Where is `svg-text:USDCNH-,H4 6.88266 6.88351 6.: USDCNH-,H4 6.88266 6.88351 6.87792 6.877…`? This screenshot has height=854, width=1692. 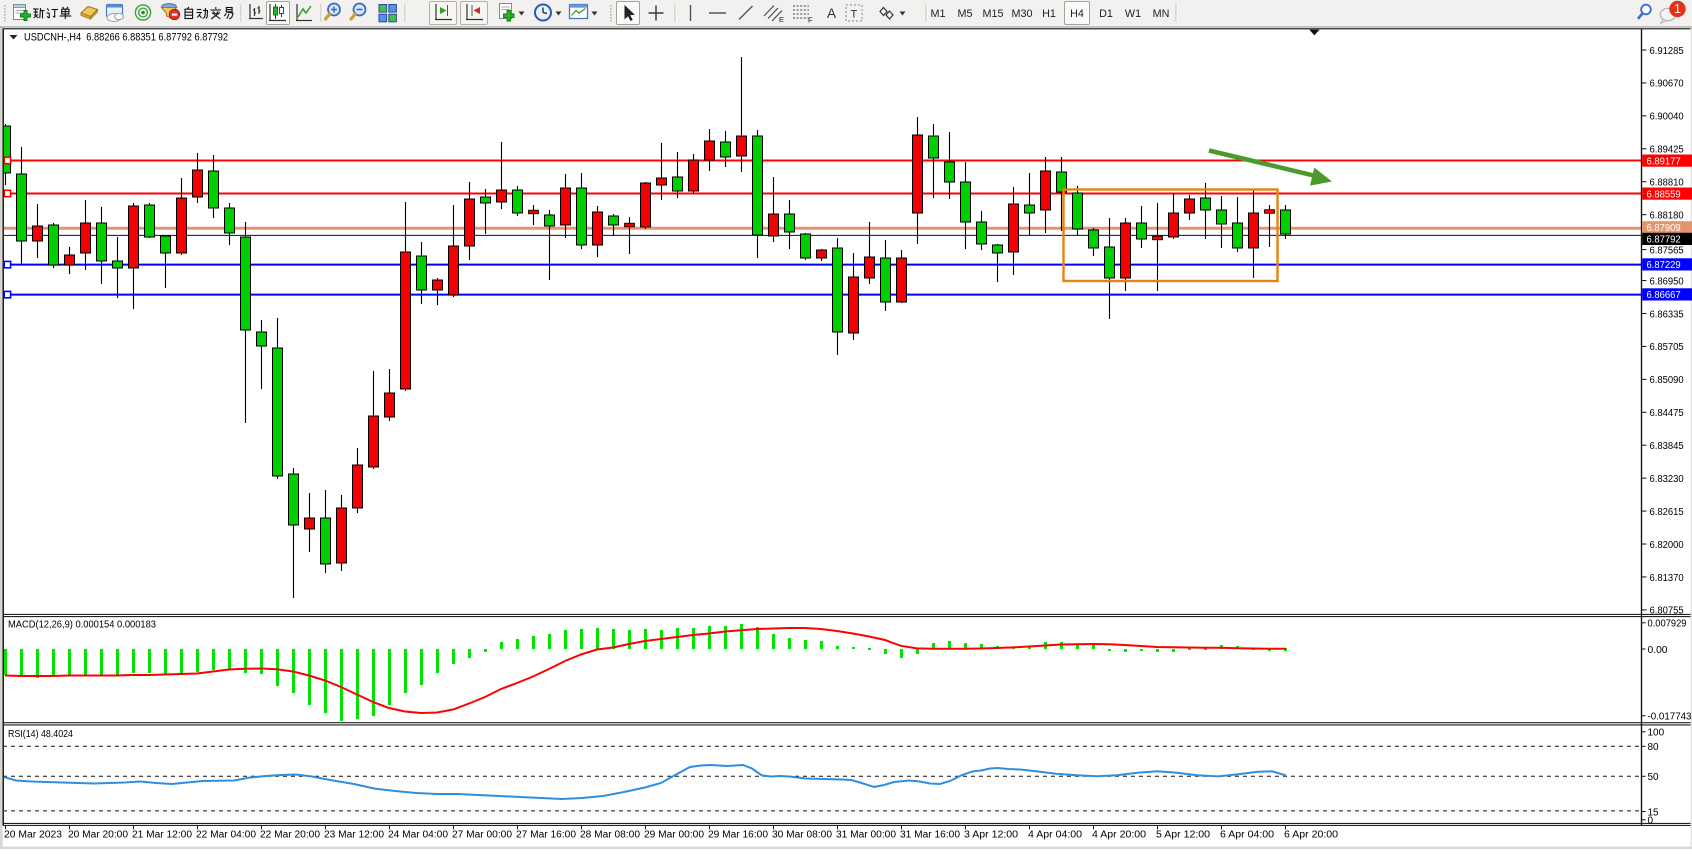 svg-text:USDCNH-,H4 6.88266 6.88351 6.: USDCNH-,H4 6.88266 6.88351 6.87792 6.877… is located at coordinates (126, 38).